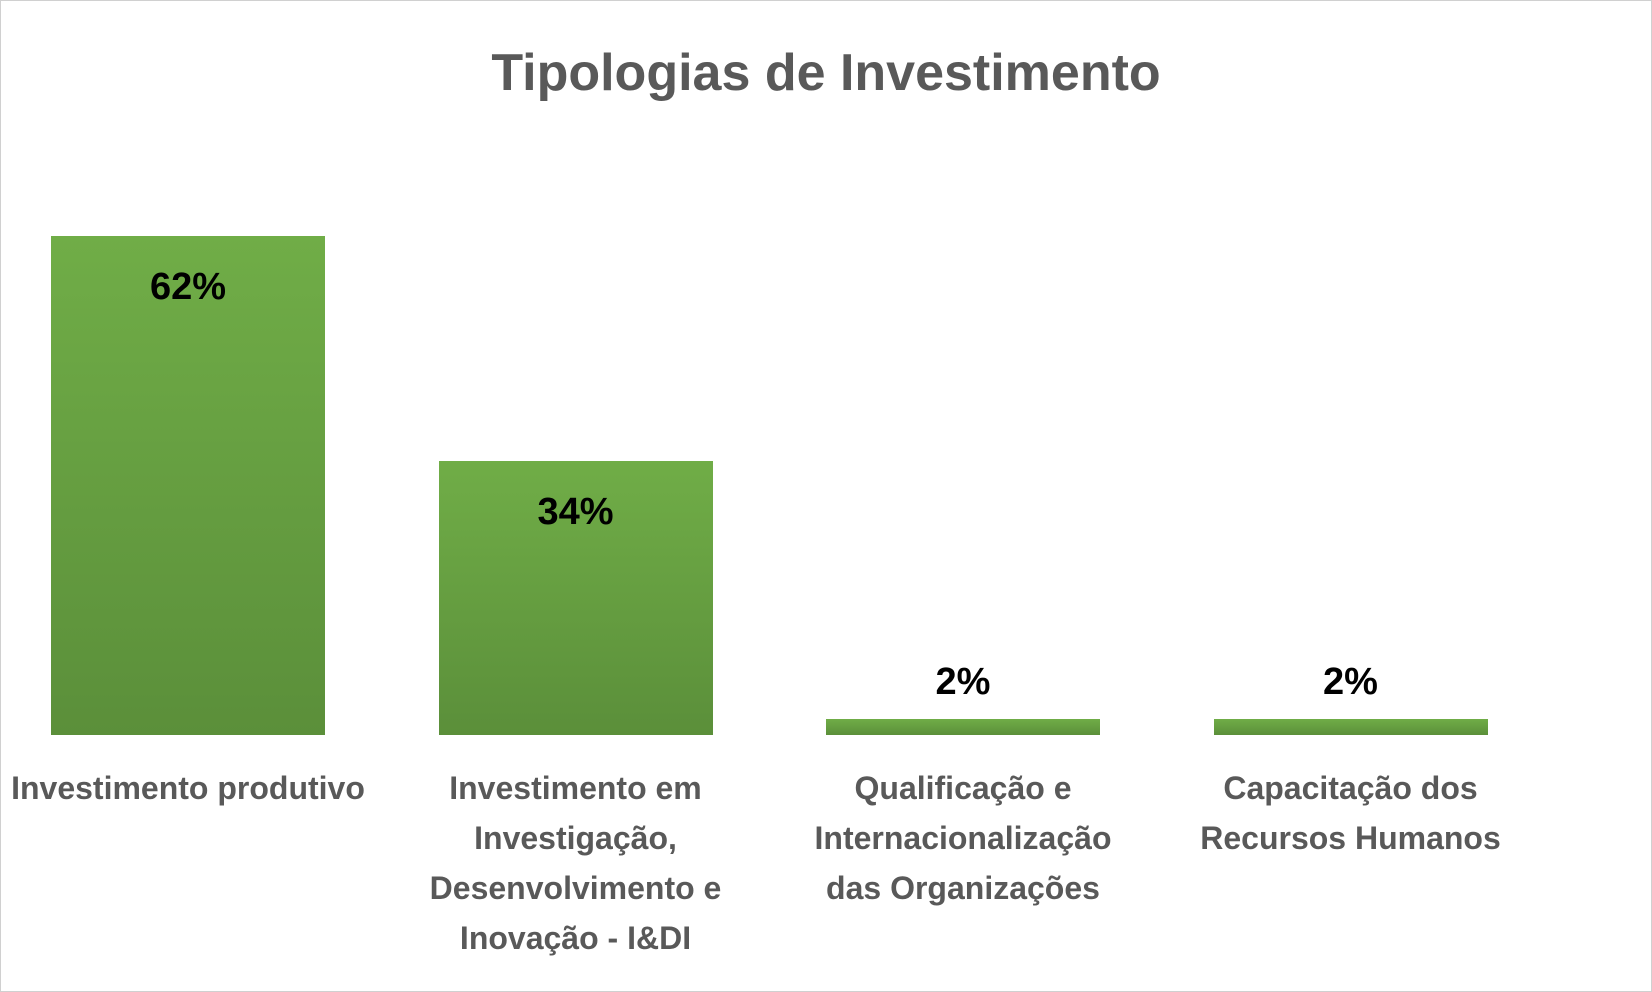 The image size is (1652, 992). I want to click on x-tick-label: Investimento produtivo, so click(188, 788).